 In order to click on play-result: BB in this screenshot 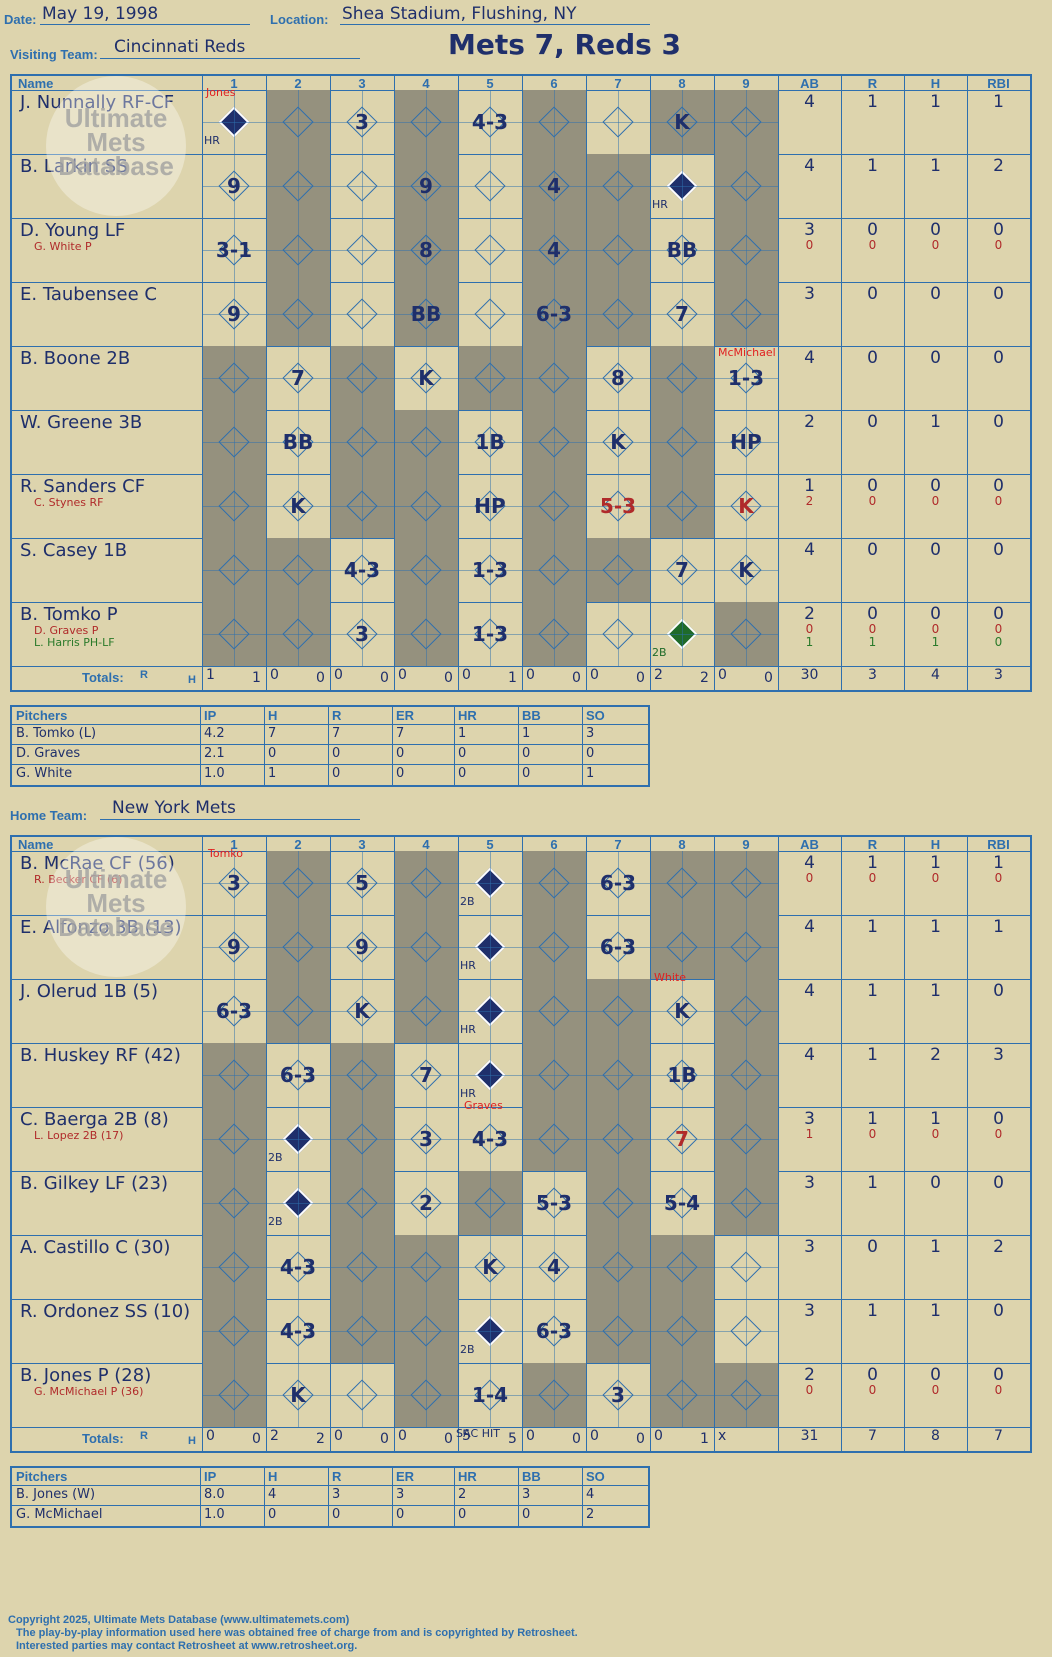, I will do `click(682, 250)`.